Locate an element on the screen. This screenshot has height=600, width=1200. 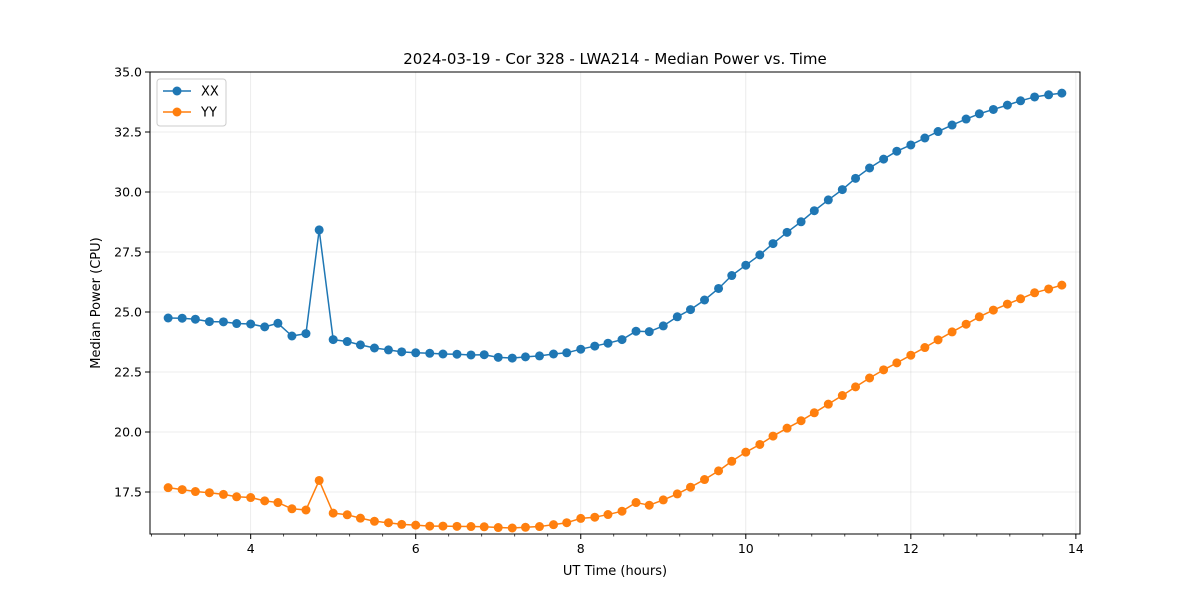
x-axis-ticks: 4 6 8 10 12 14 is located at coordinates (617, 545).